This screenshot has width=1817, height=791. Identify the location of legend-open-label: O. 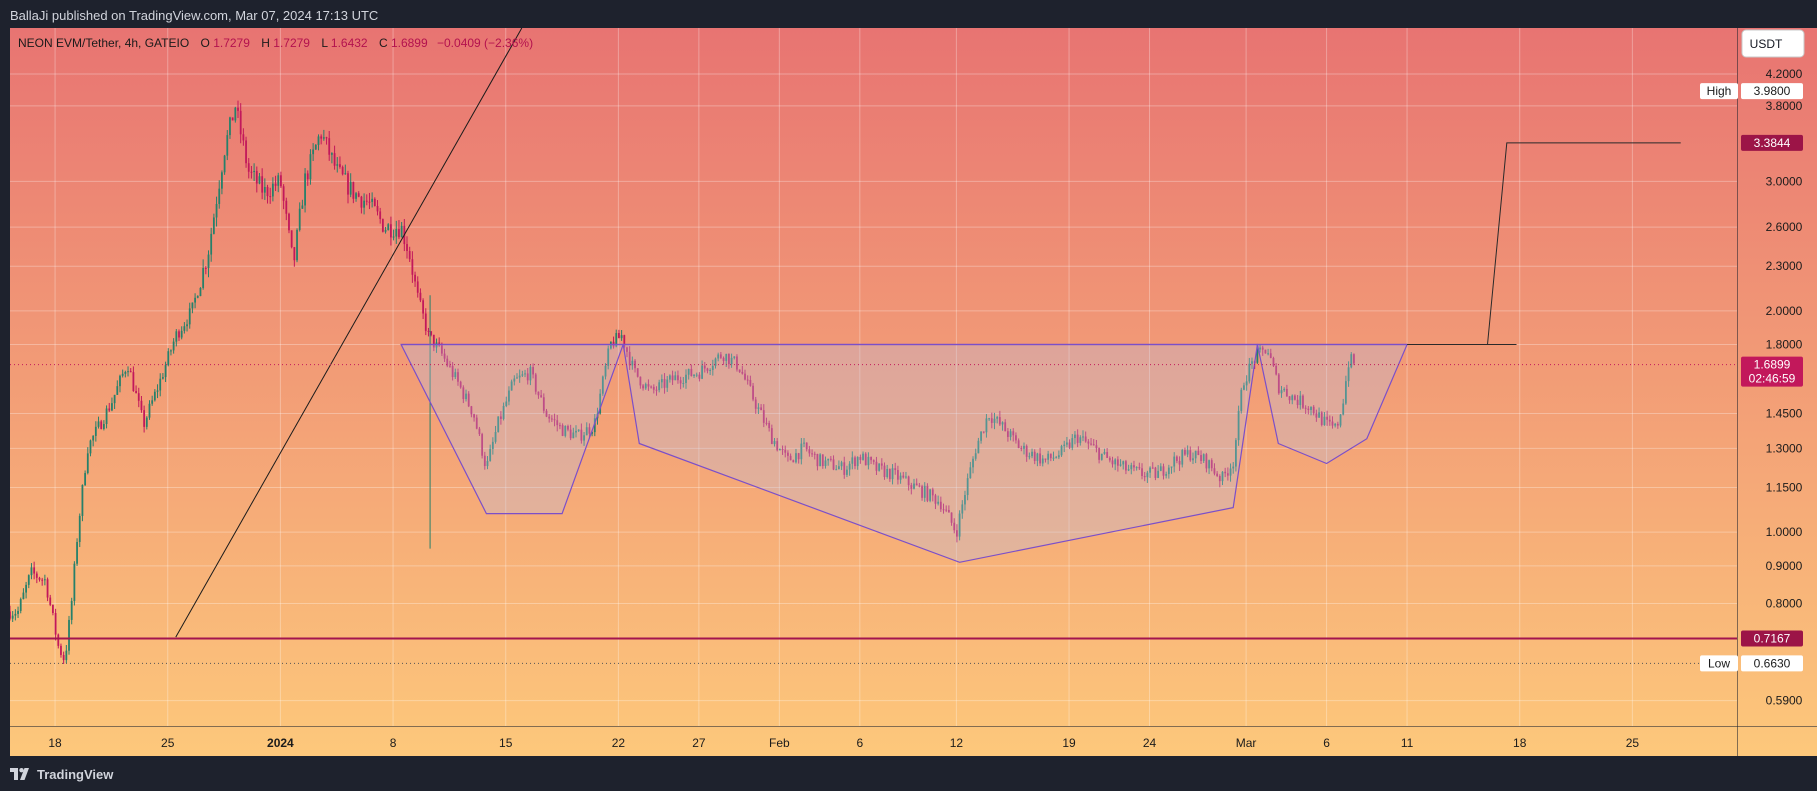
(205, 43).